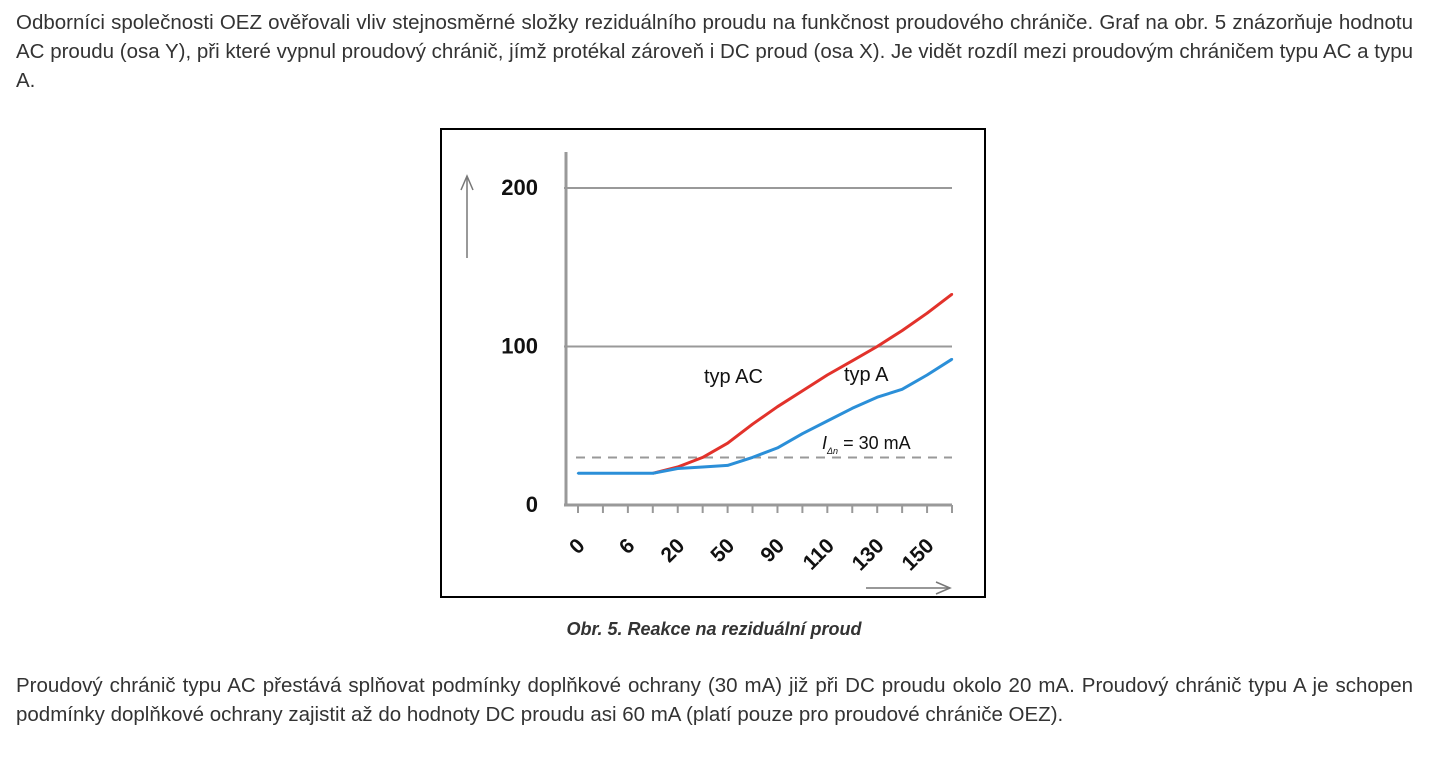 The image size is (1429, 758). I want to click on threshold-label: IΔn = 30 mA, so click(866, 444).